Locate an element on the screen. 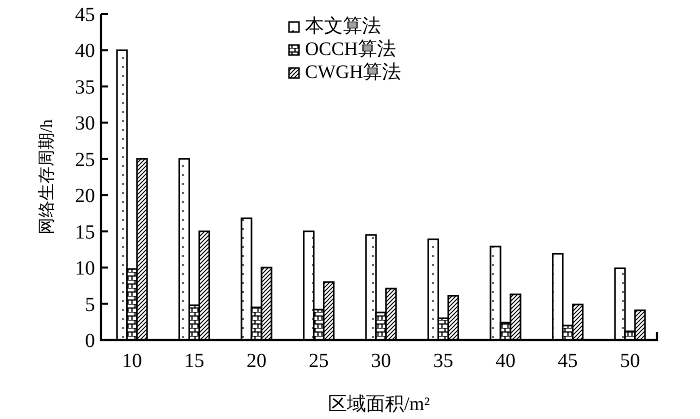  x-tick-label: 35 is located at coordinates (443, 361).